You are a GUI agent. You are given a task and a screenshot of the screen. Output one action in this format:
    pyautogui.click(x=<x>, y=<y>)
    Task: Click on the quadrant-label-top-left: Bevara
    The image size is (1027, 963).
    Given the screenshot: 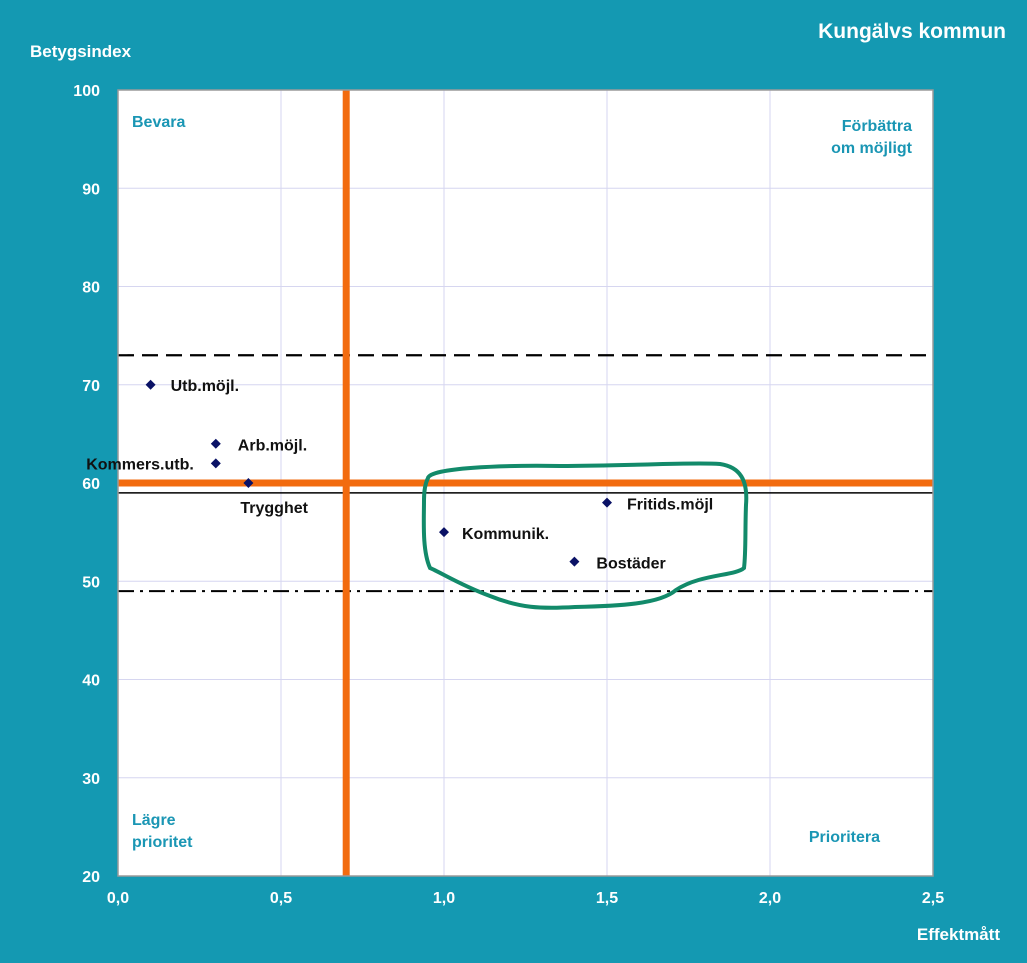 What is the action you would take?
    pyautogui.click(x=158, y=122)
    